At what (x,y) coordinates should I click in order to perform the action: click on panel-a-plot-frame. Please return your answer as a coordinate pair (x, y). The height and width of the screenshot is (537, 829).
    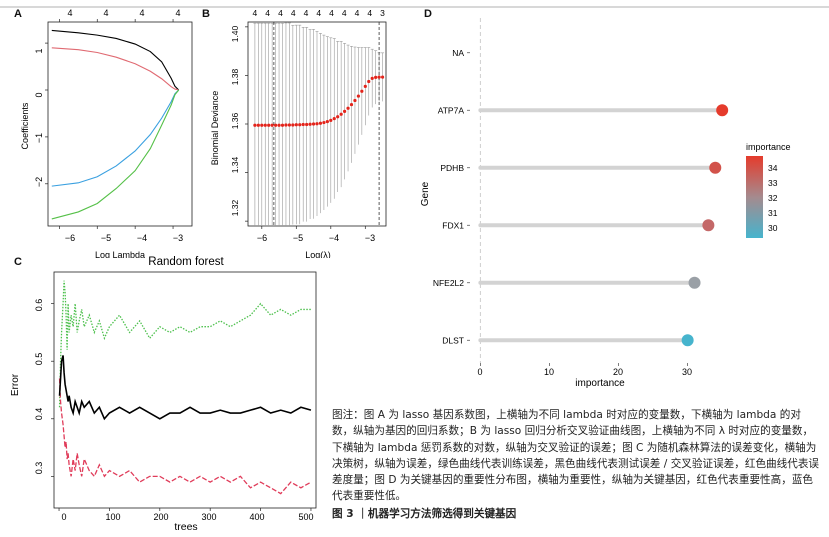
    Looking at the image, I should click on (120, 124).